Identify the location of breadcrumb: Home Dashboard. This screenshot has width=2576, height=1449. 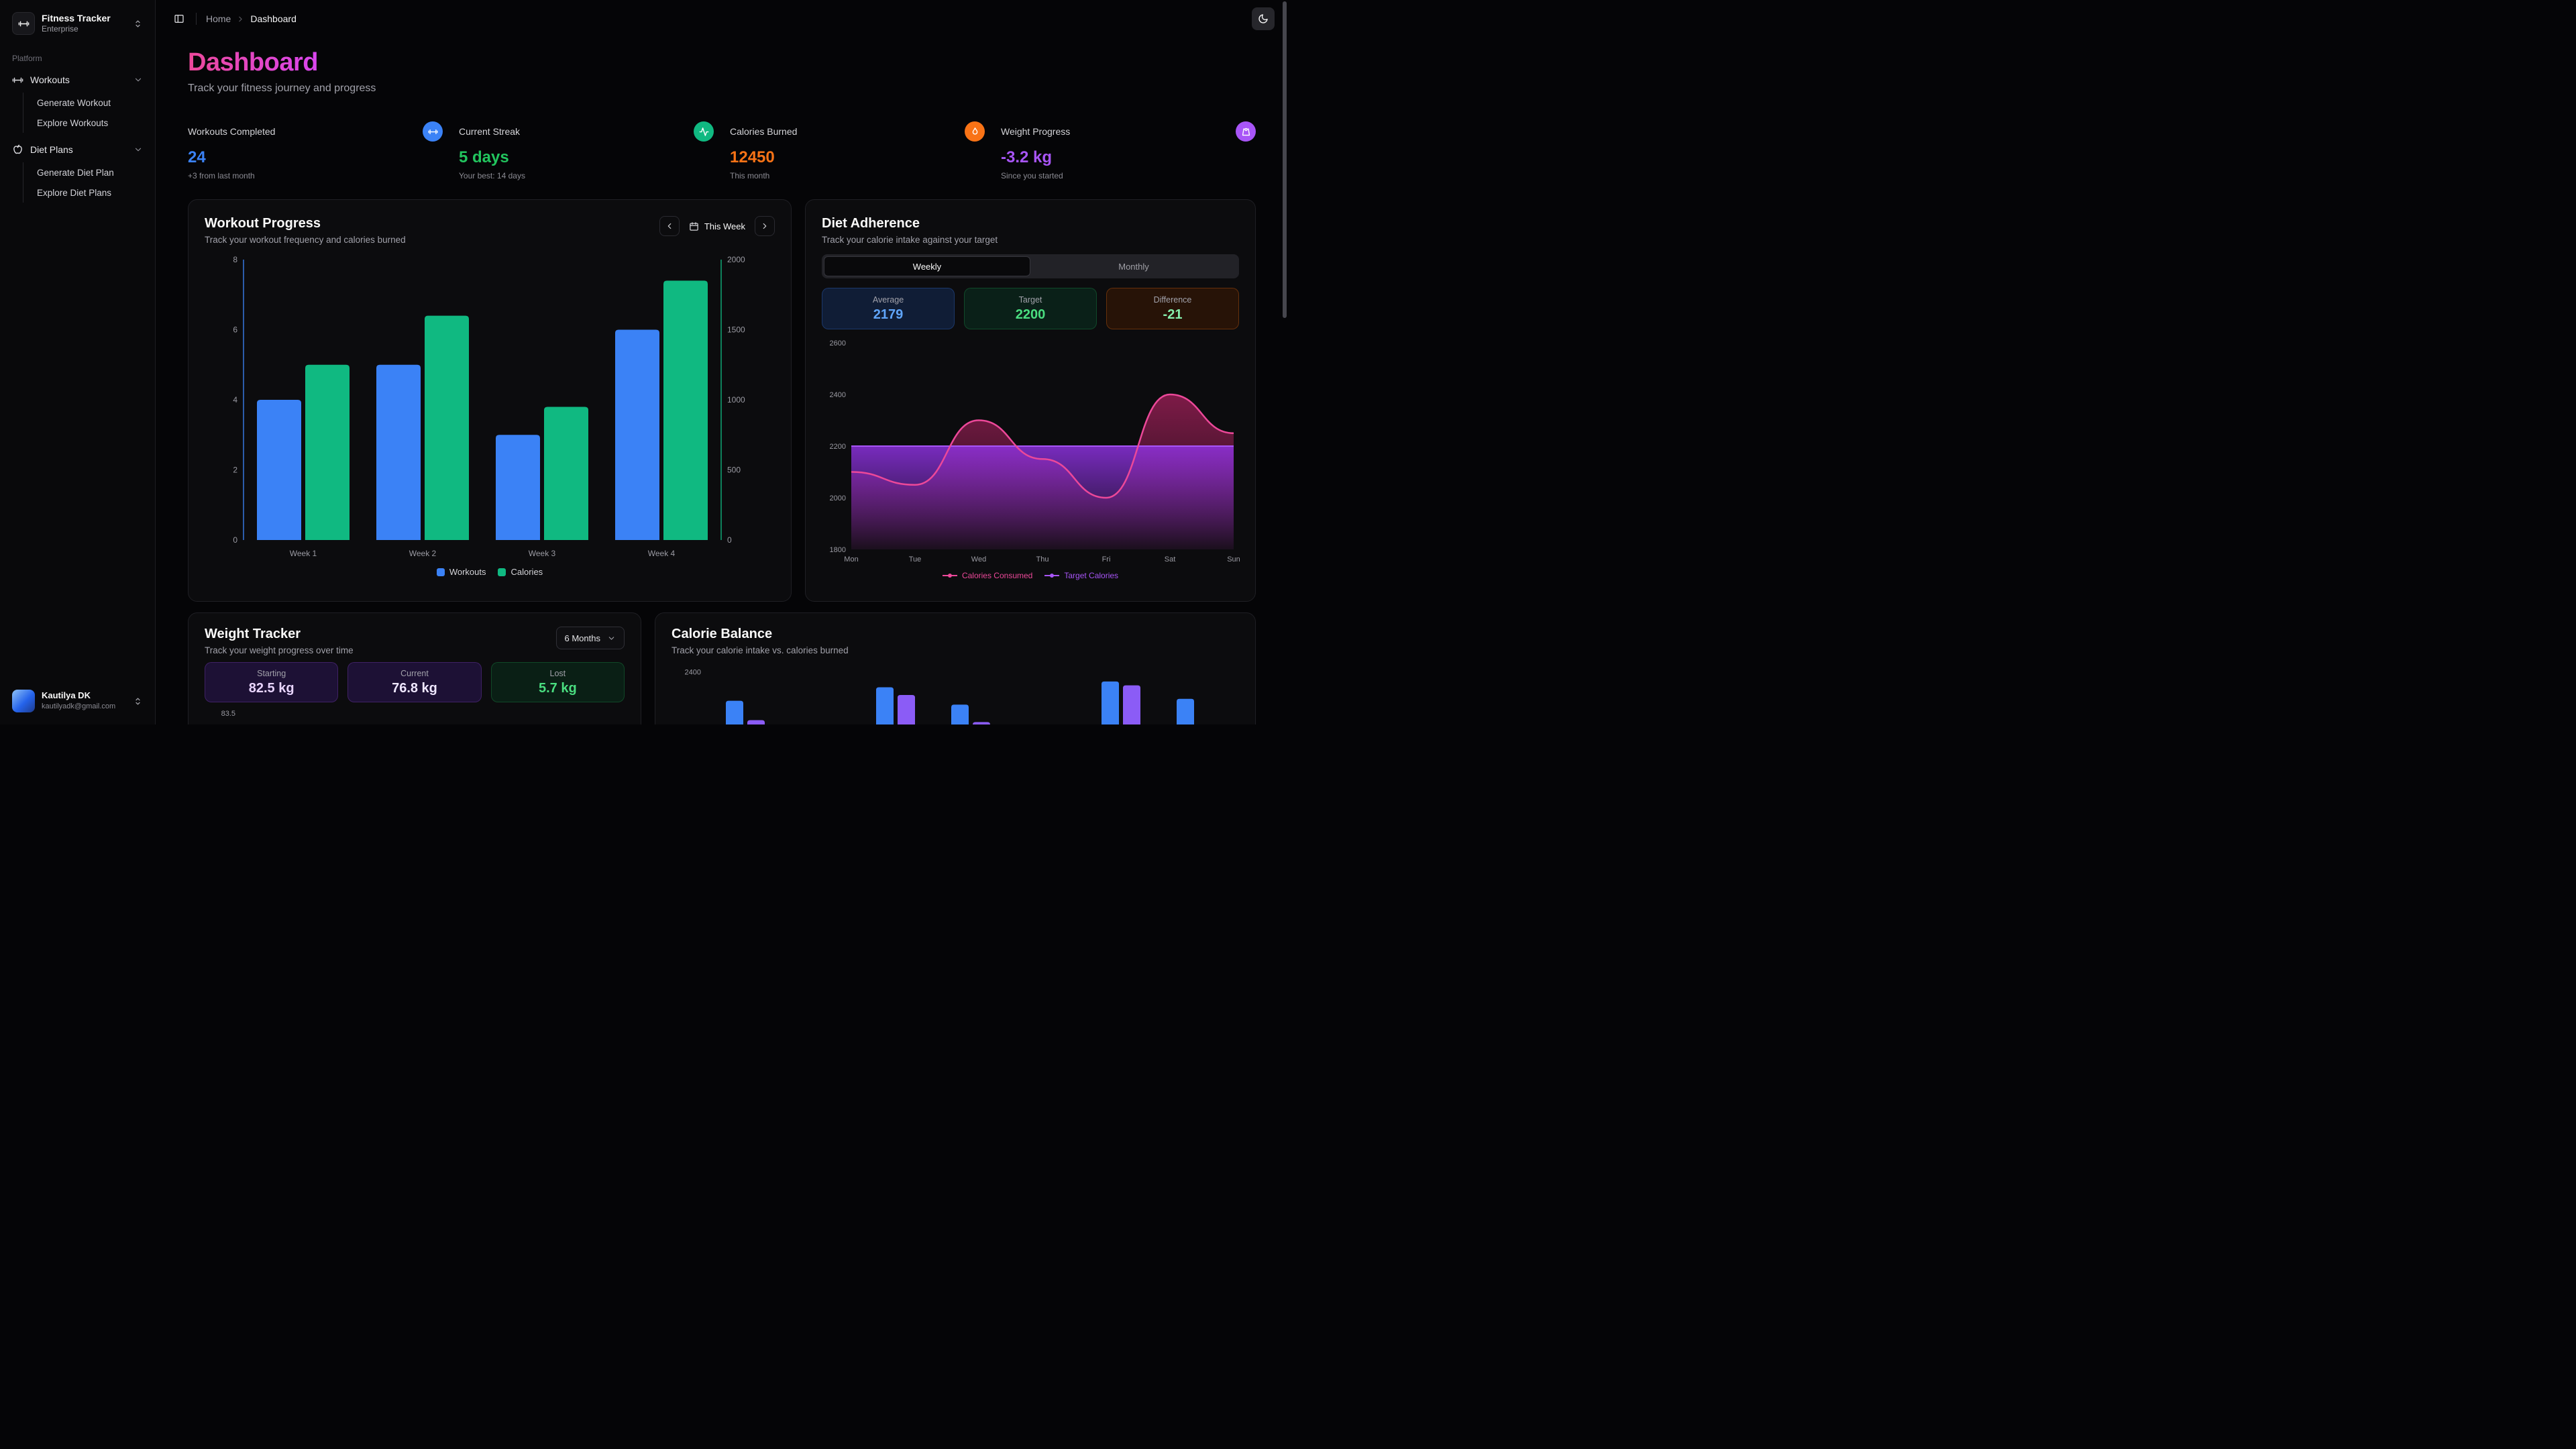
(251, 18).